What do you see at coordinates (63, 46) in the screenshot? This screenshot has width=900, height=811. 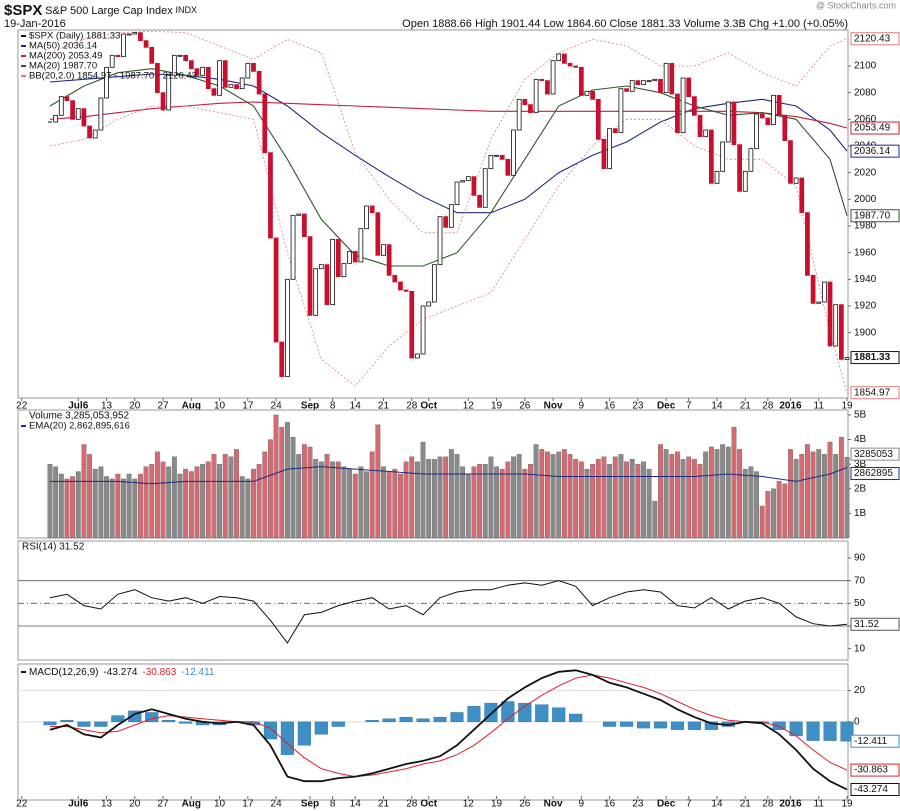 I see `legend-label: MA(50) 2036.14` at bounding box center [63, 46].